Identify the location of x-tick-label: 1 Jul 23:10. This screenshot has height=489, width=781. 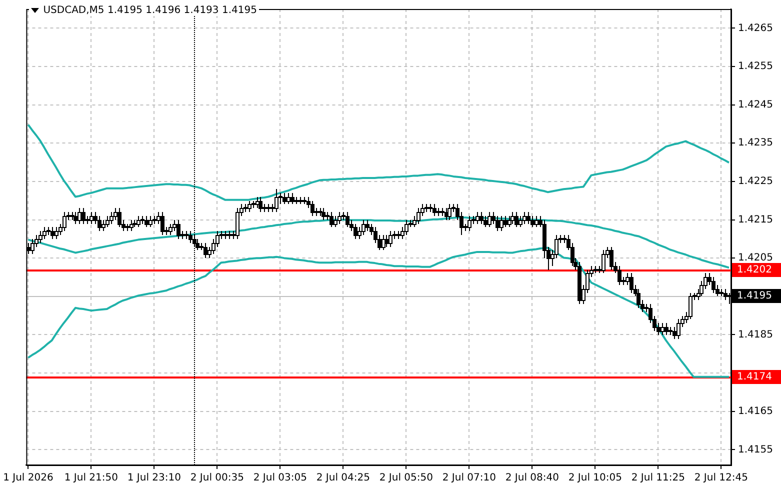
(154, 478).